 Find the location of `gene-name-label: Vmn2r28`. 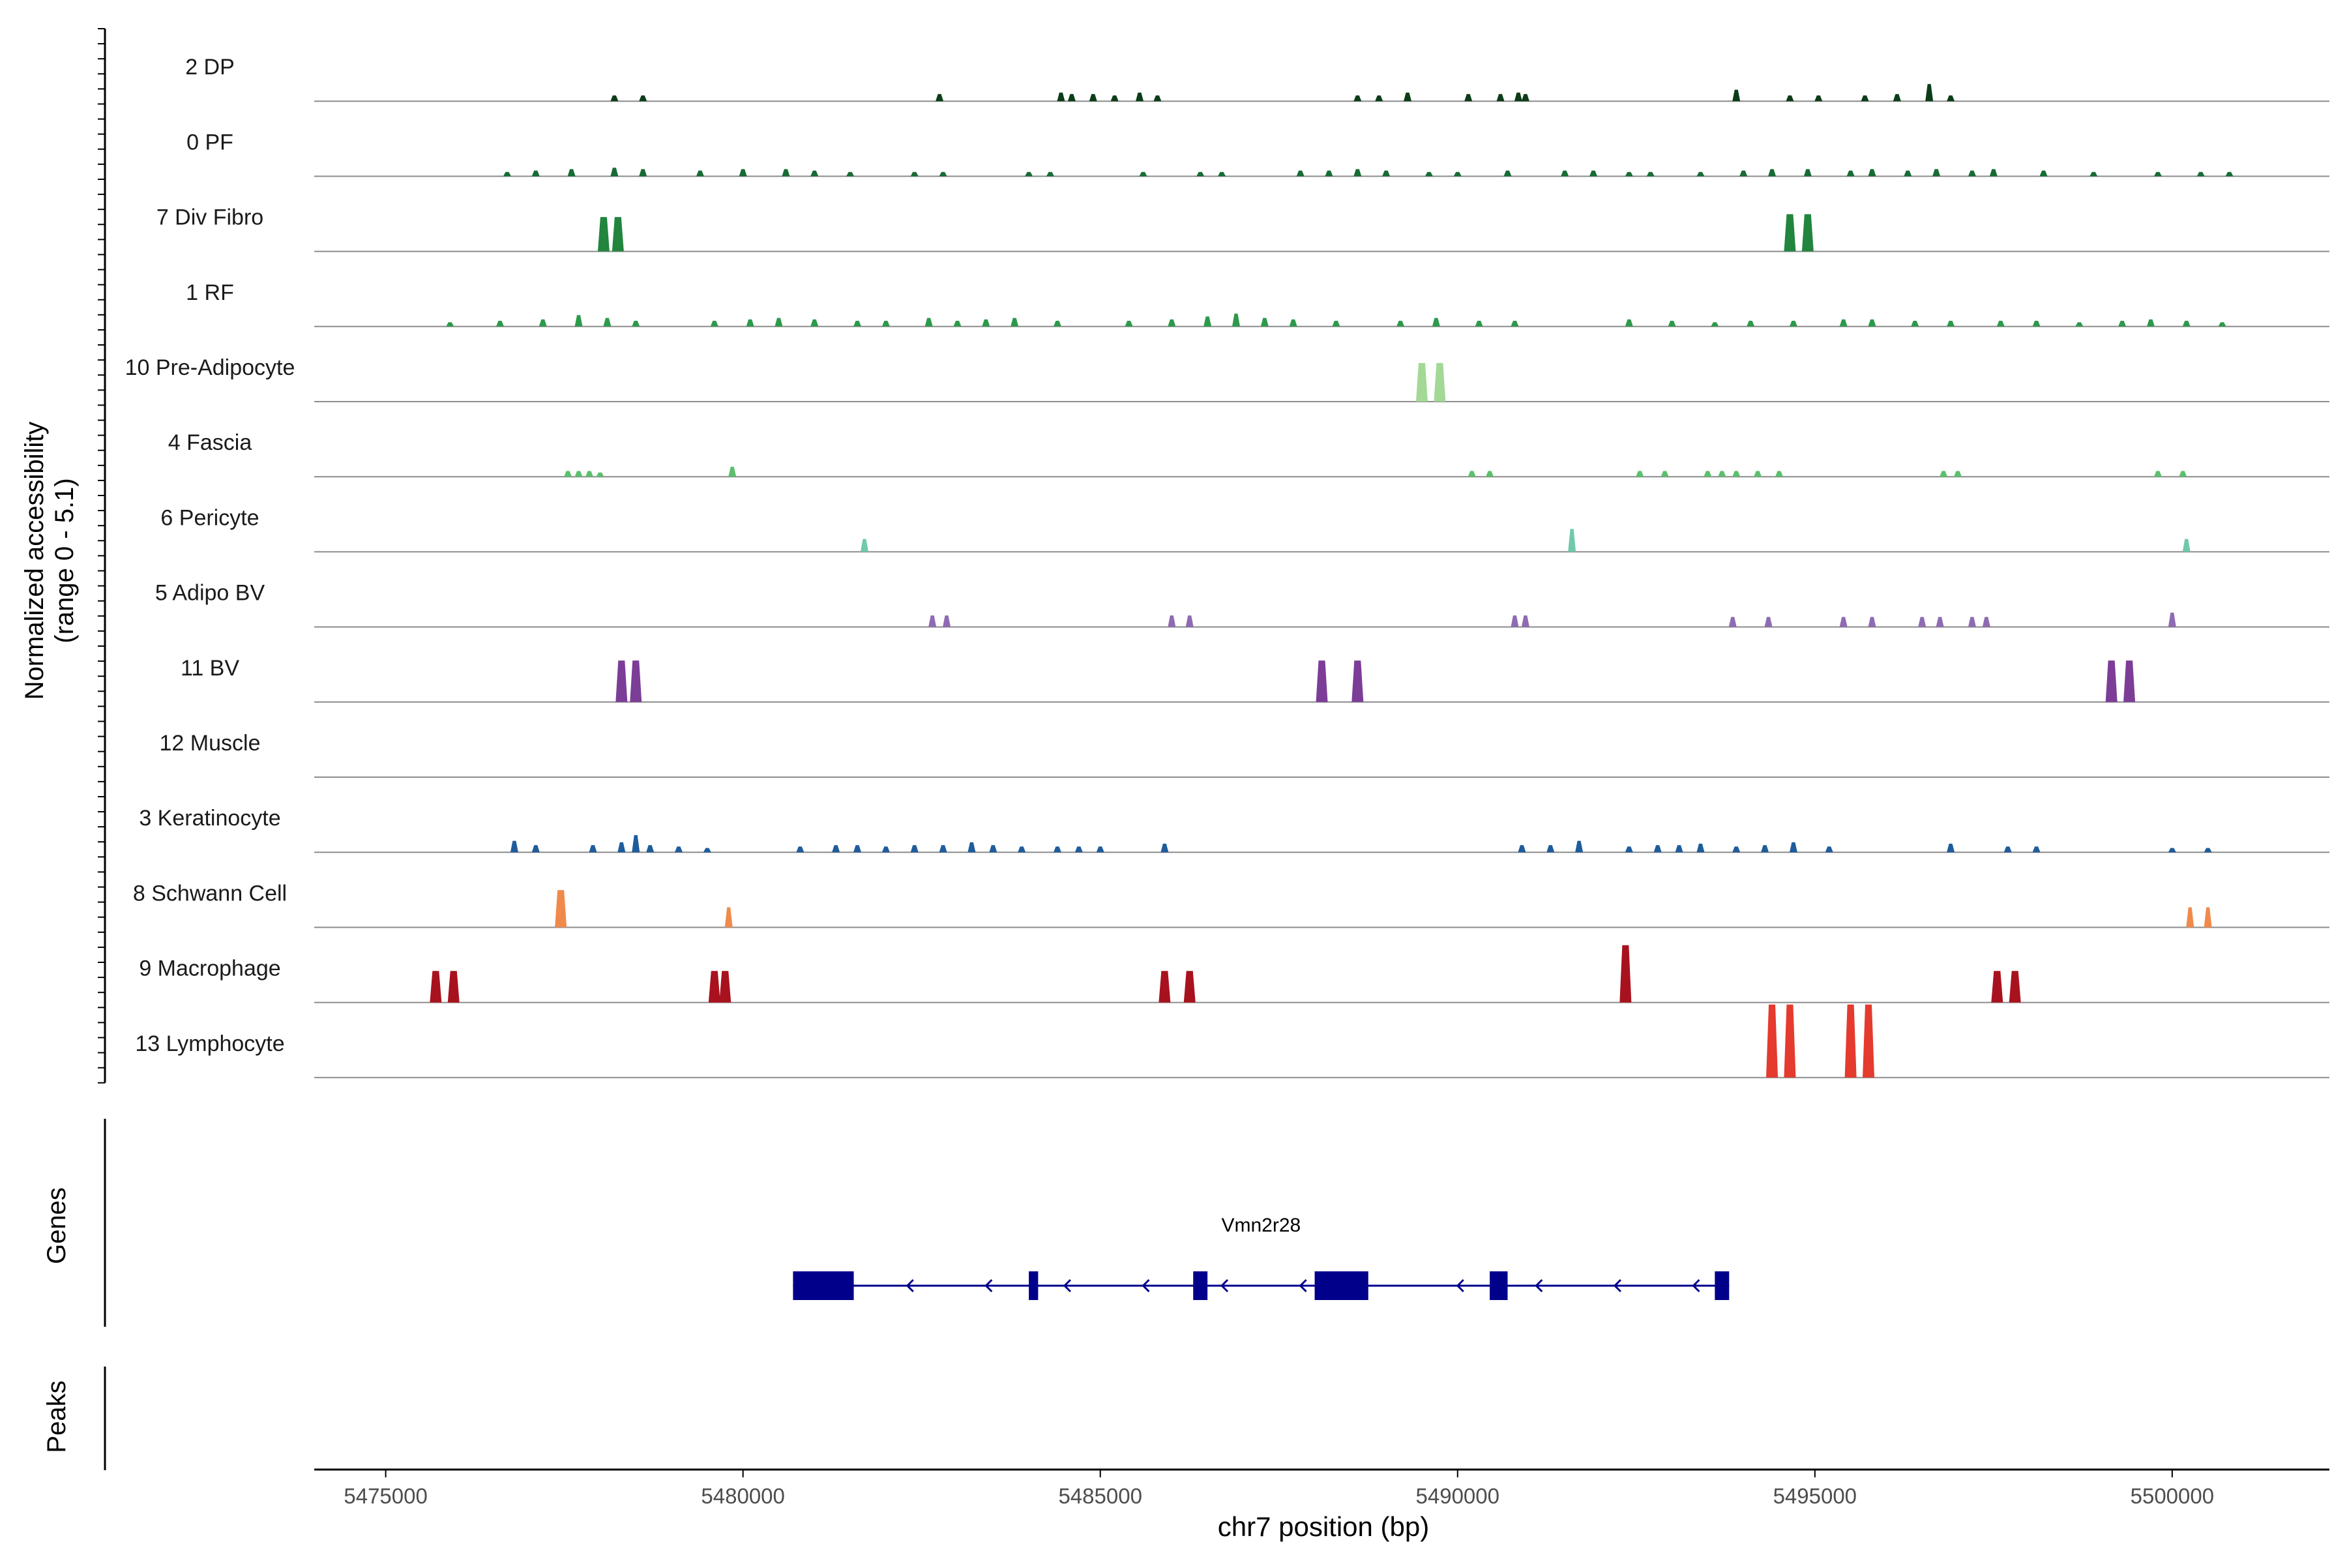

gene-name-label: Vmn2r28 is located at coordinates (1261, 1225).